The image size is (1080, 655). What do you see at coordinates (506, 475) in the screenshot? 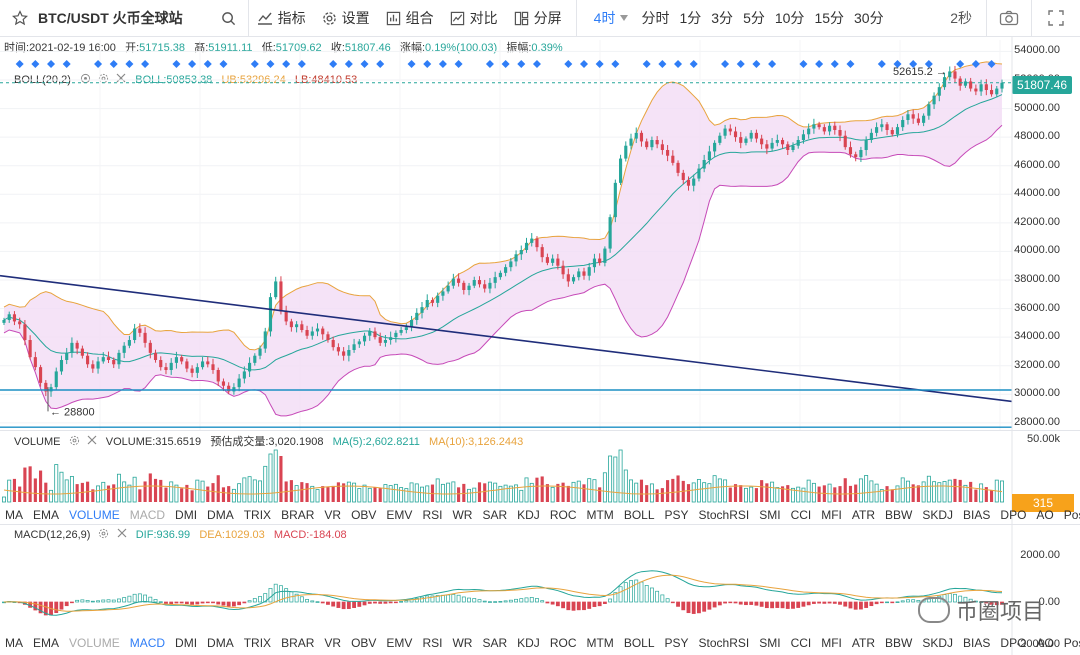
I see `volume-chart` at bounding box center [506, 475].